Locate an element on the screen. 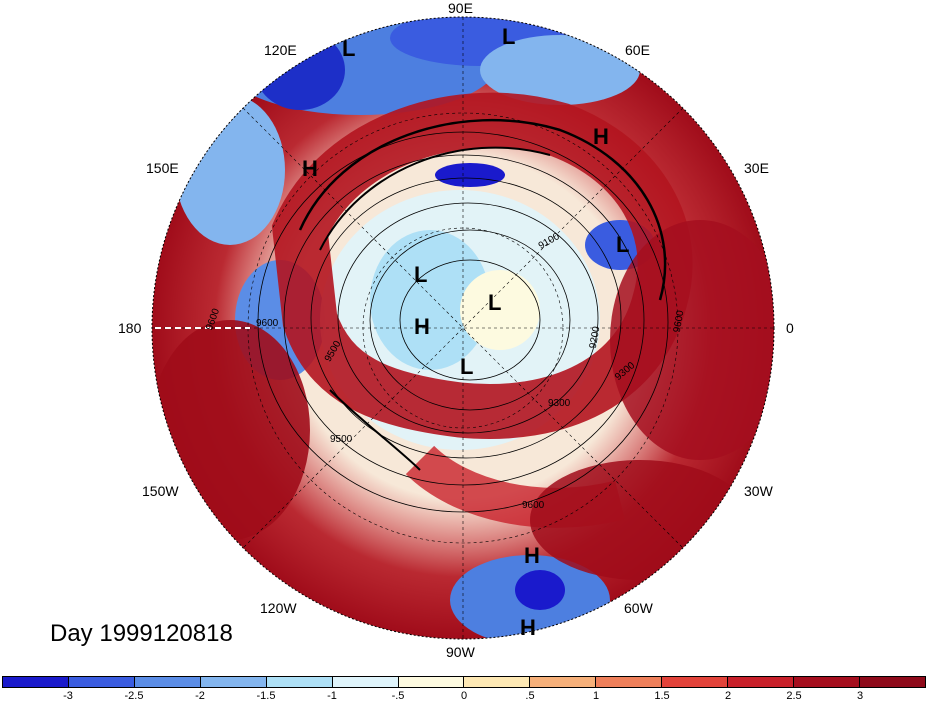  colorbar-tick-label: 1.5 is located at coordinates (662, 696).